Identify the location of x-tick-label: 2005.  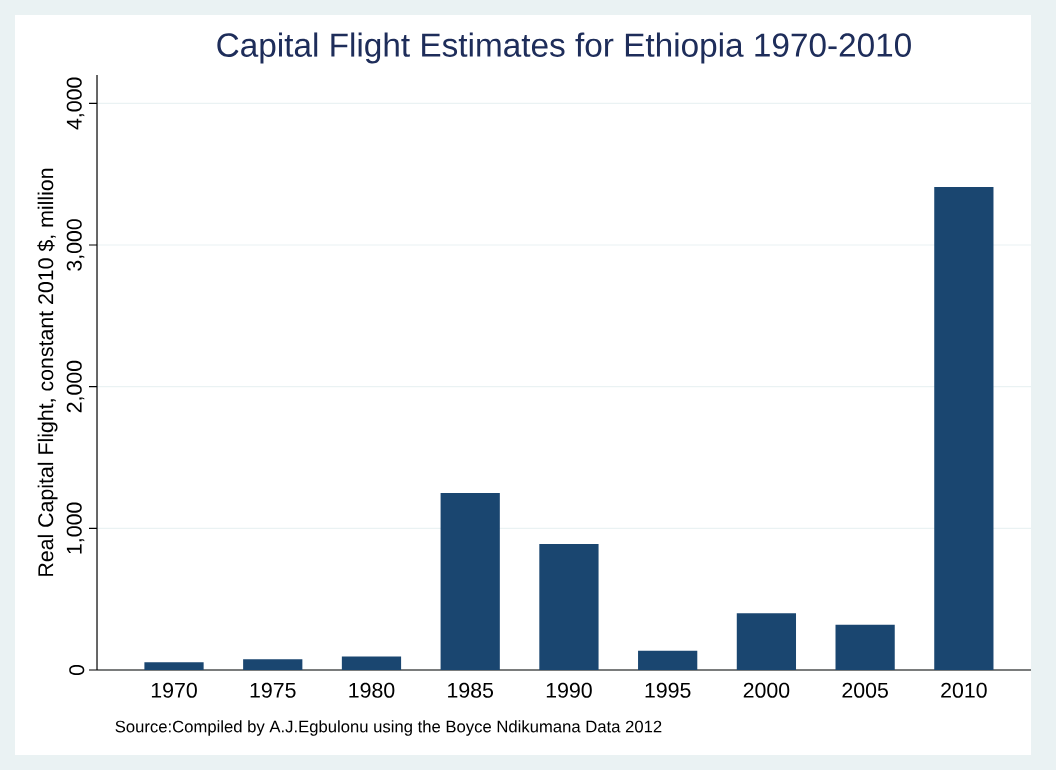
(865, 690).